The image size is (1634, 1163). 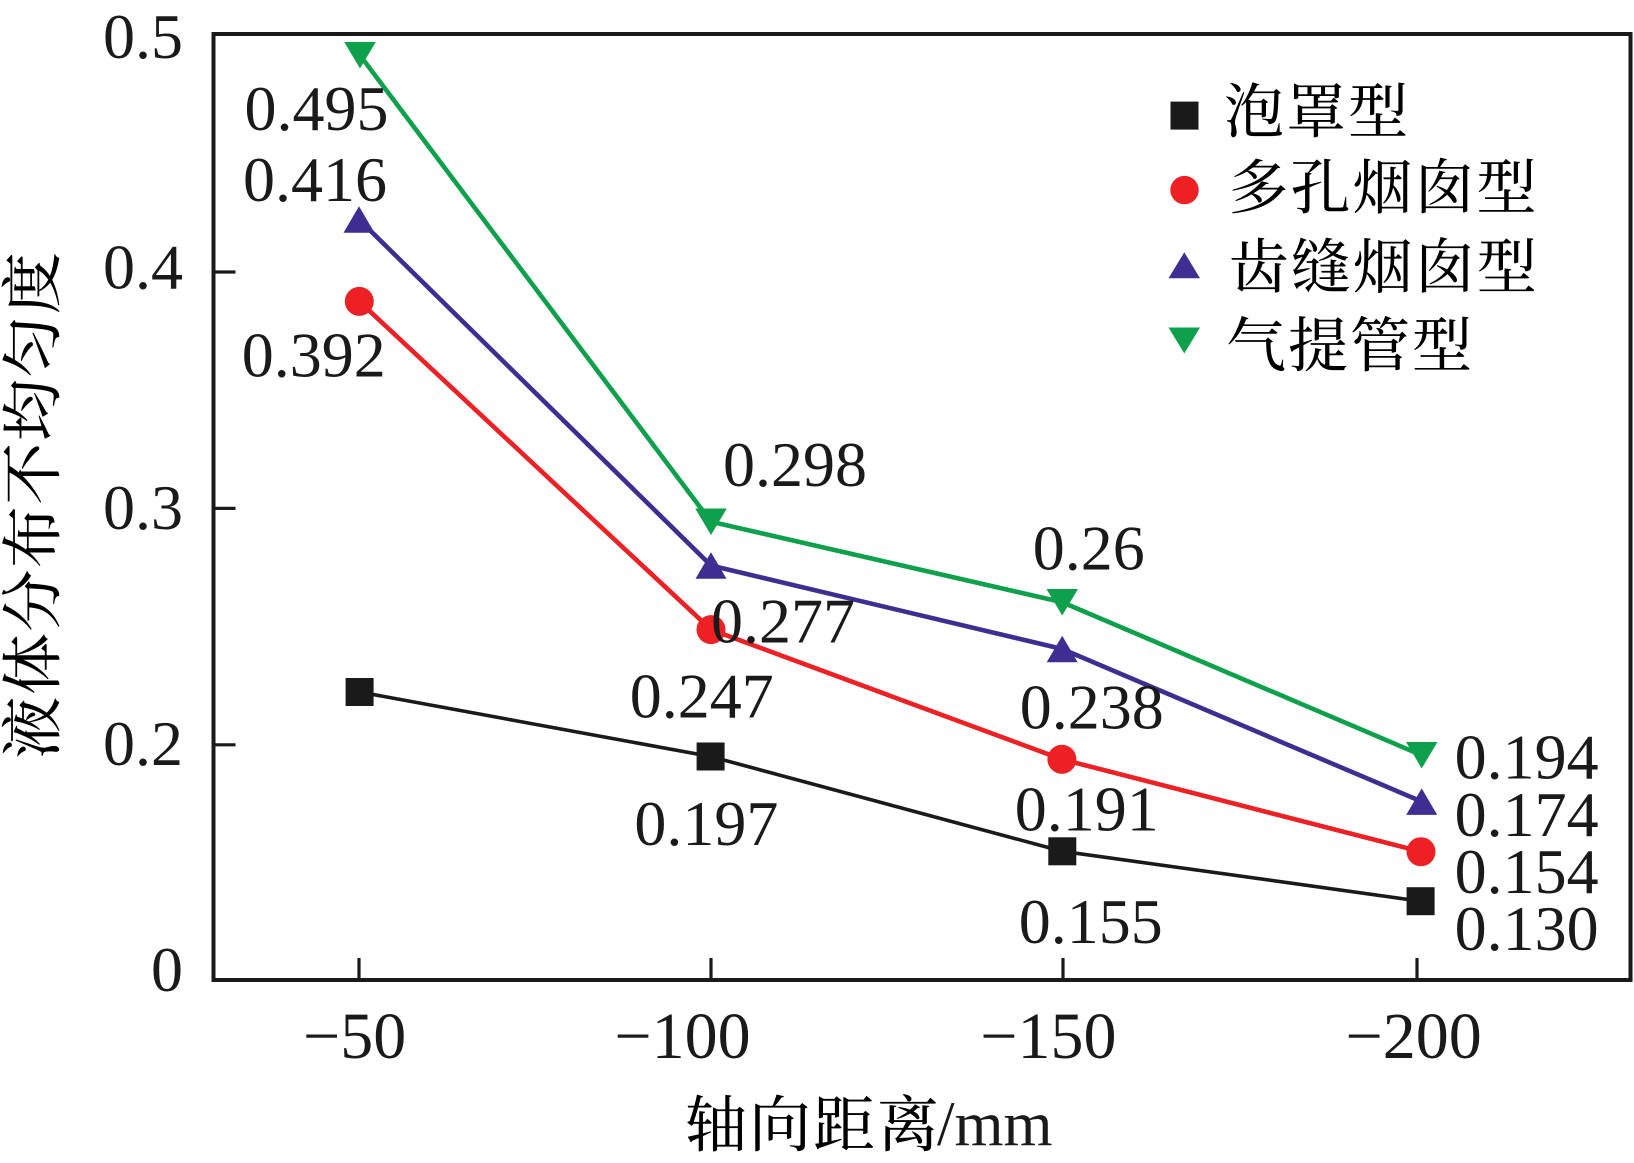 I want to click on svg-text: 0.277, so click(x=783, y=621).